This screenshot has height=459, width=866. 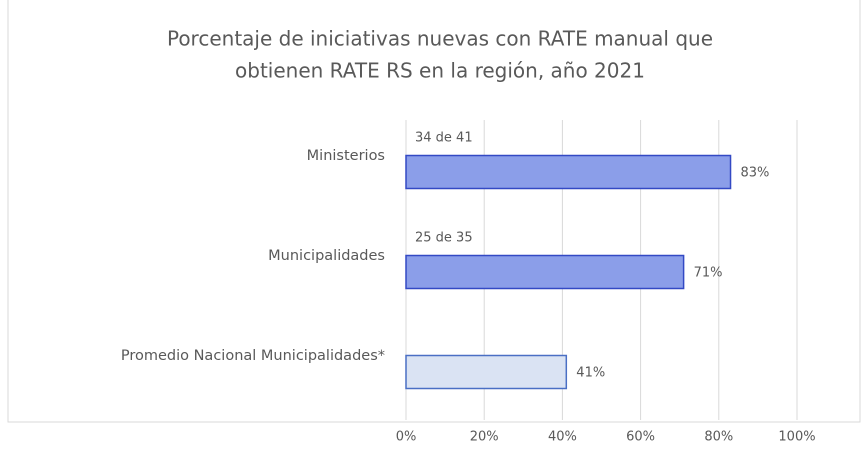 What do you see at coordinates (326, 256) in the screenshot?
I see `y-tick-label: Municipalidades` at bounding box center [326, 256].